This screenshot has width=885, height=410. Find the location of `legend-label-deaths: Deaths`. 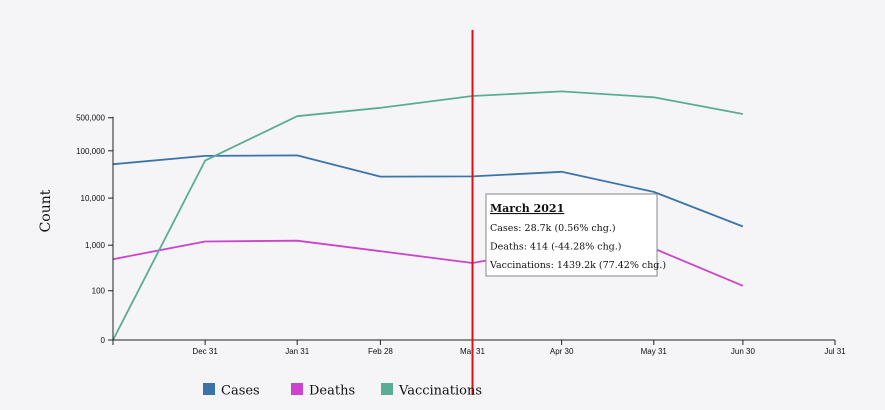

legend-label-deaths: Deaths is located at coordinates (332, 391).